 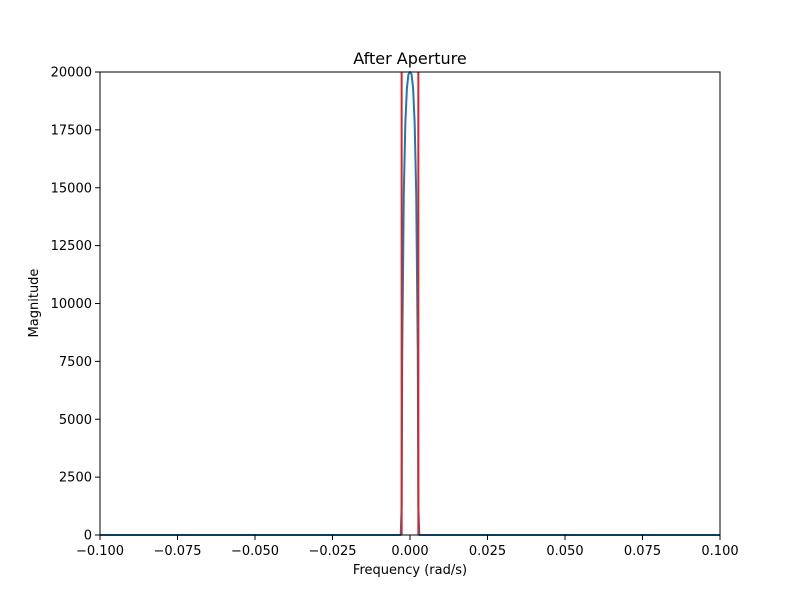 What do you see at coordinates (410, 58) in the screenshot?
I see `chart-title: After Aperture` at bounding box center [410, 58].